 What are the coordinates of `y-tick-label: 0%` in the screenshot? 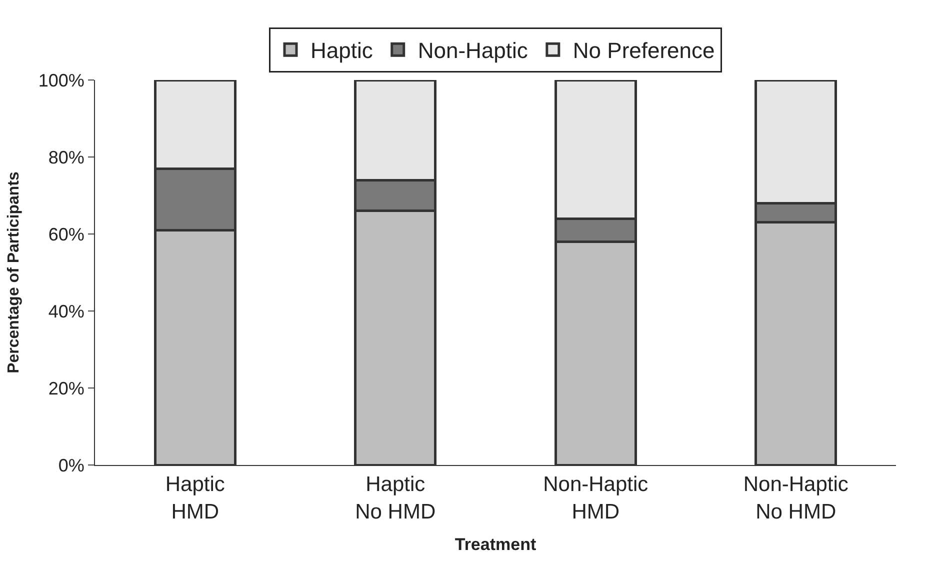 It's located at (71, 465).